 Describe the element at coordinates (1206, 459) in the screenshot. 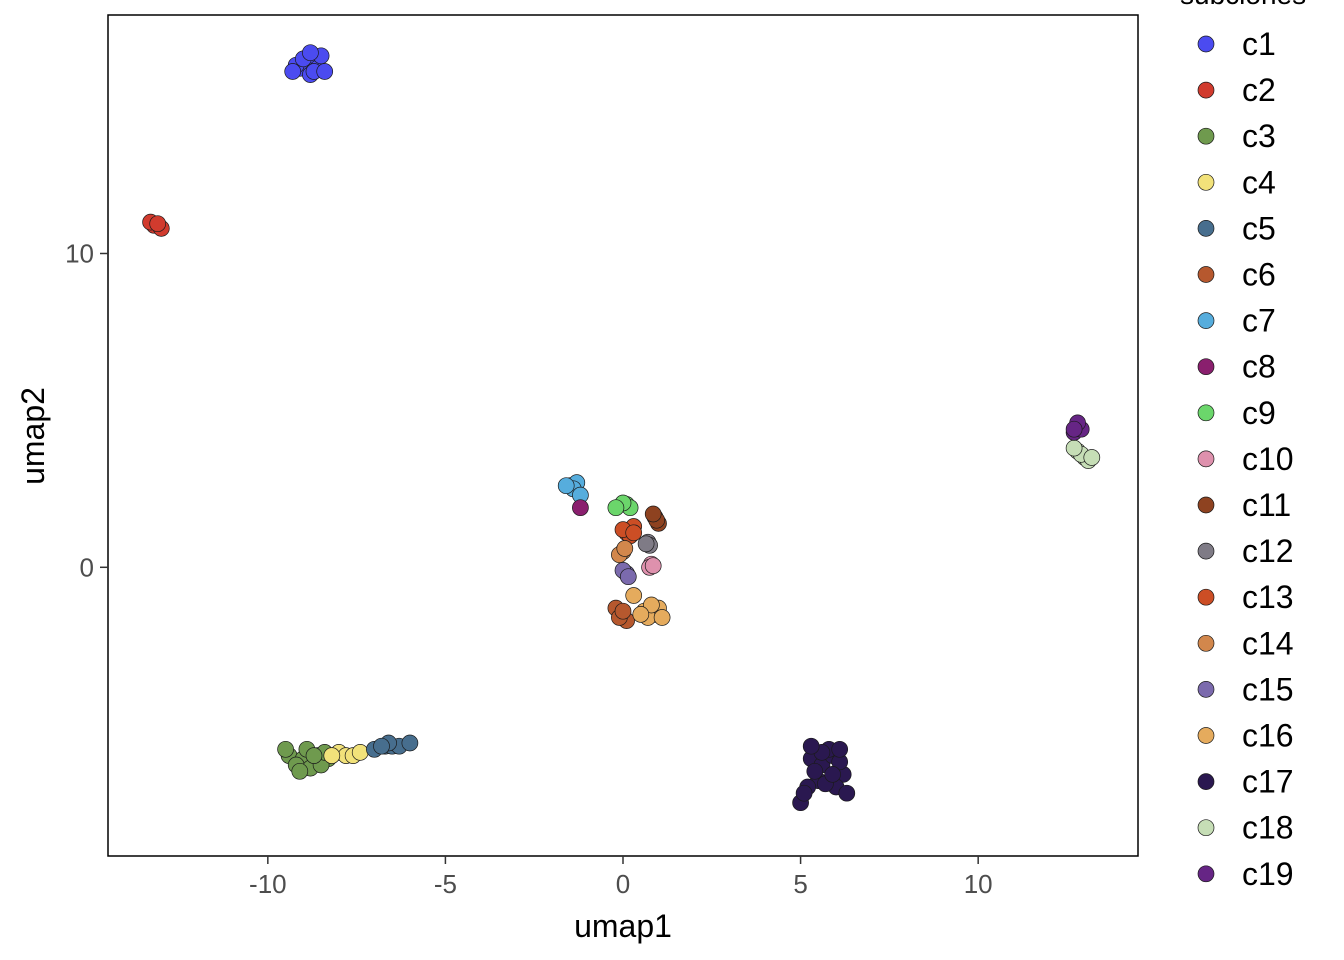

I see `legend-swatch-c10` at that location.